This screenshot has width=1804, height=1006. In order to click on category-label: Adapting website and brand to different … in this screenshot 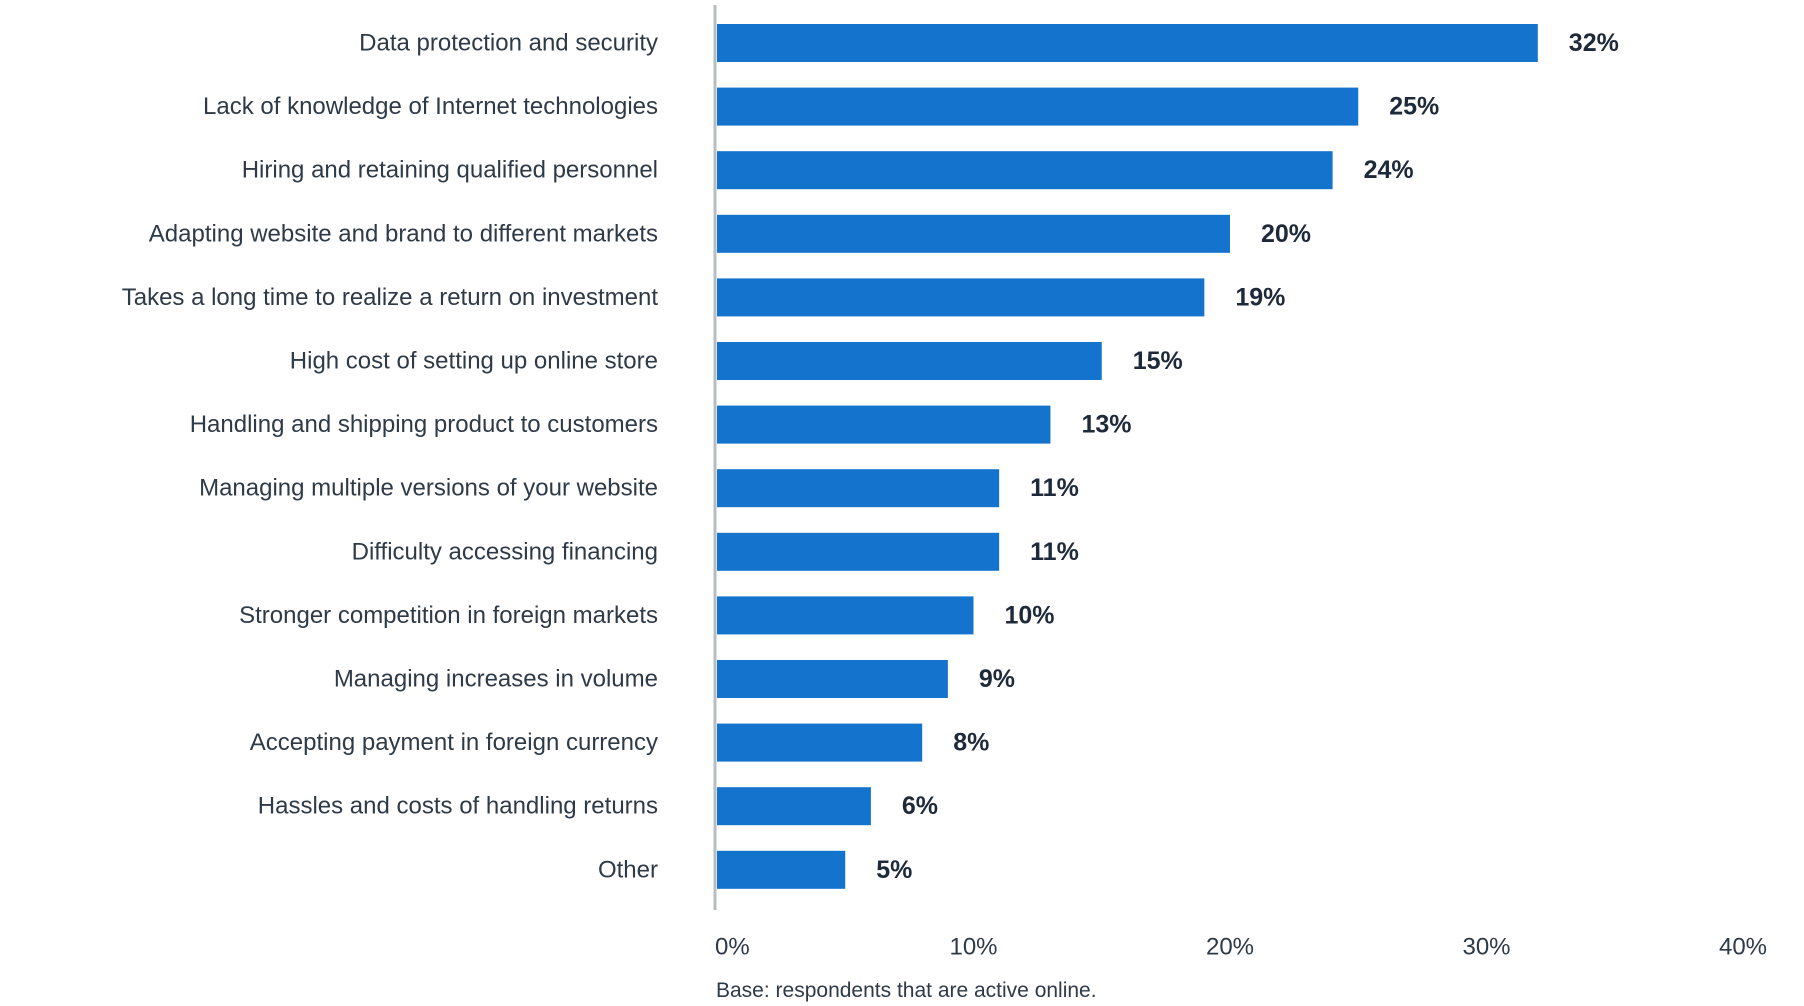, I will do `click(403, 233)`.